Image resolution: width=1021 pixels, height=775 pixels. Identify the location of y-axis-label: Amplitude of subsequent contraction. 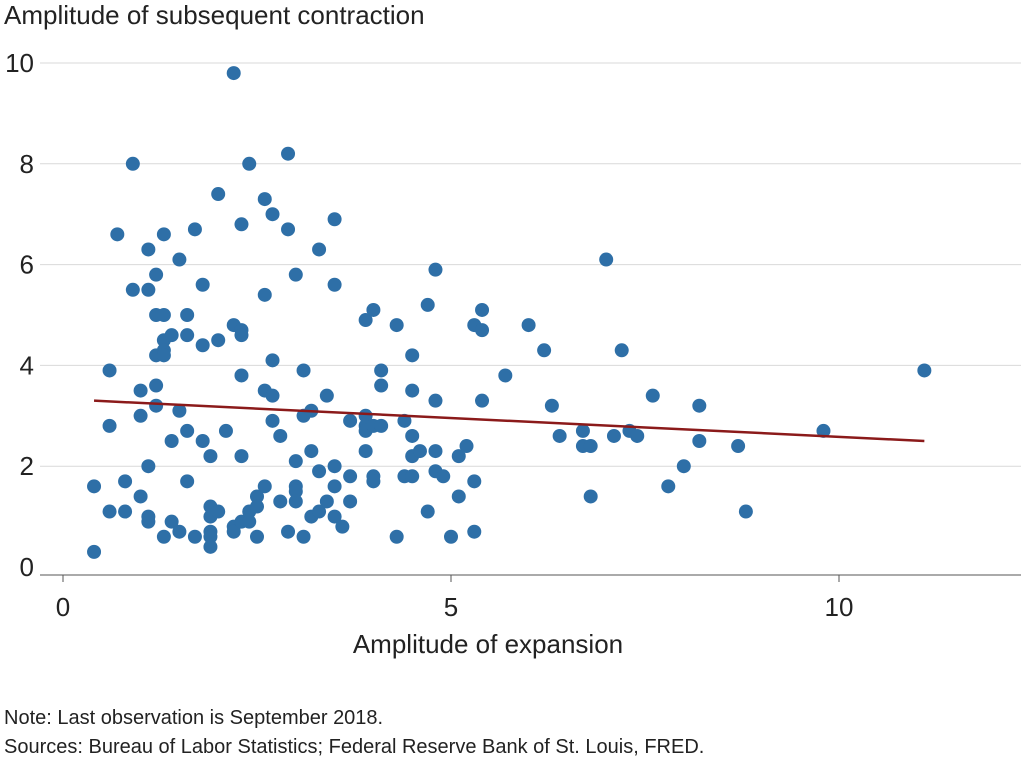
(214, 15).